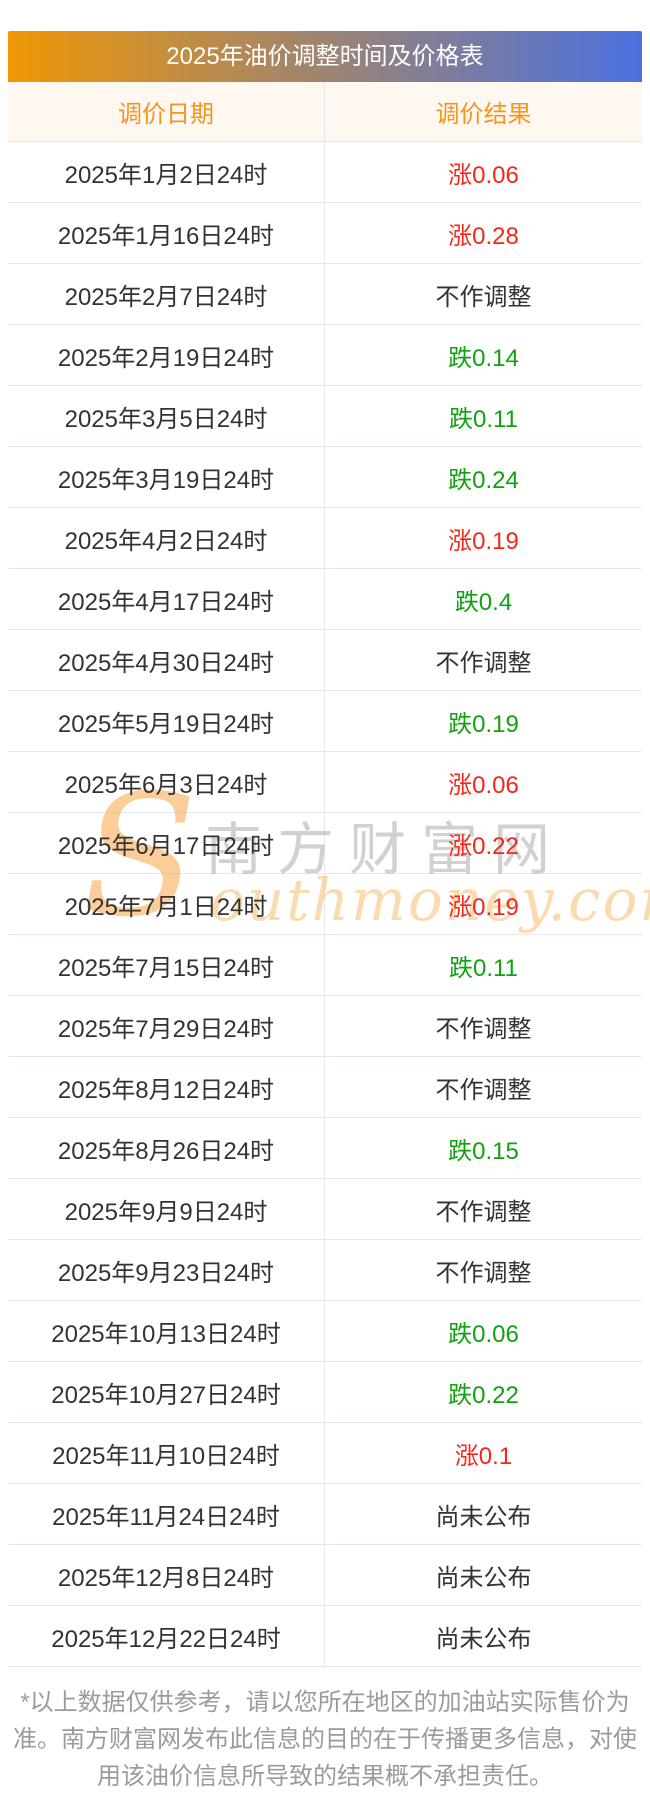  I want to click on date-cell: 2025年8月26日24时, so click(166, 1148).